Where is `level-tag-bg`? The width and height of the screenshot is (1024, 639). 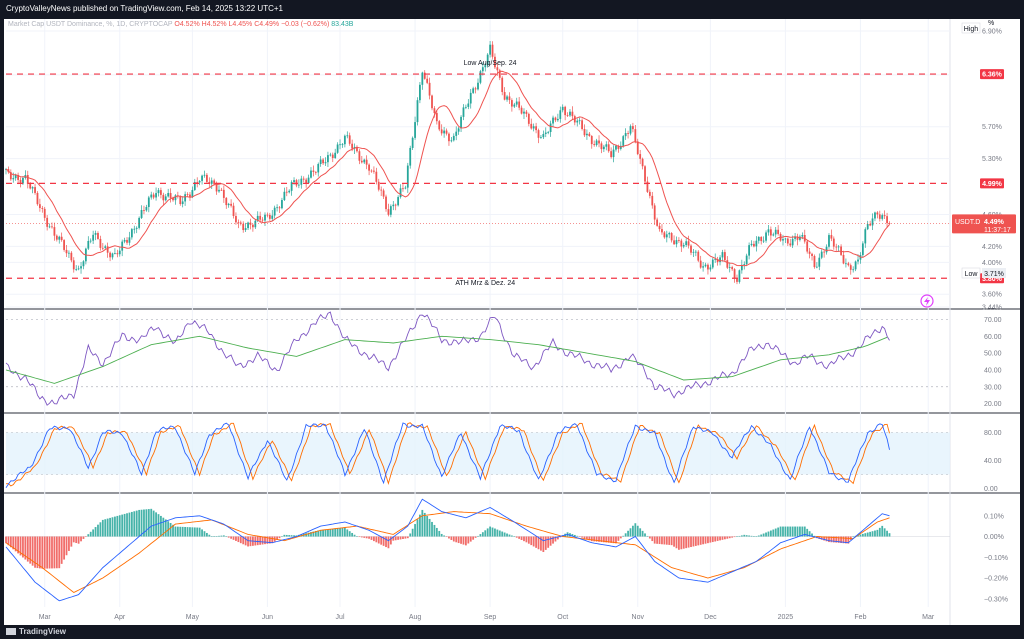
level-tag-bg is located at coordinates (992, 74).